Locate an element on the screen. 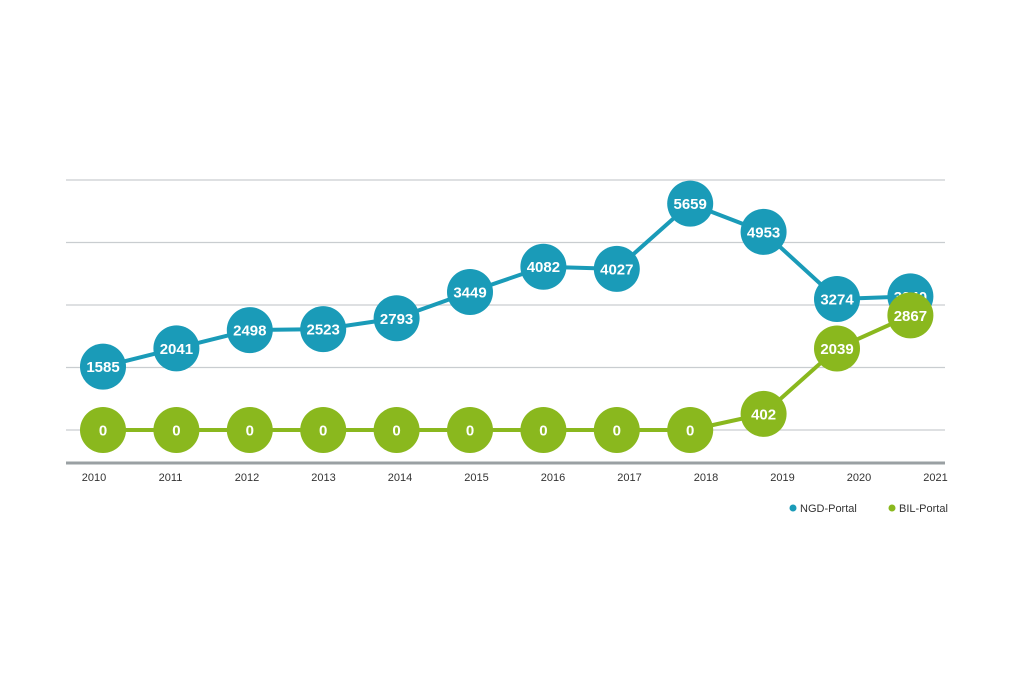  data-label: 2793 is located at coordinates (396, 319).